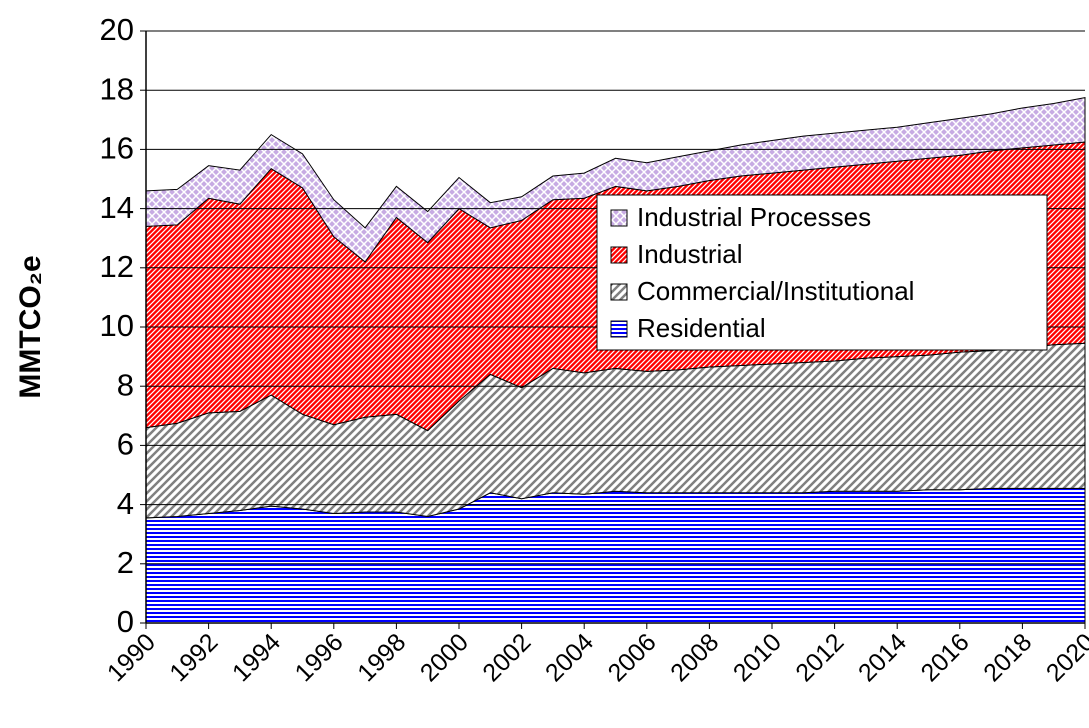  Describe the element at coordinates (757, 657) in the screenshot. I see `x-tick-label: 2010` at that location.